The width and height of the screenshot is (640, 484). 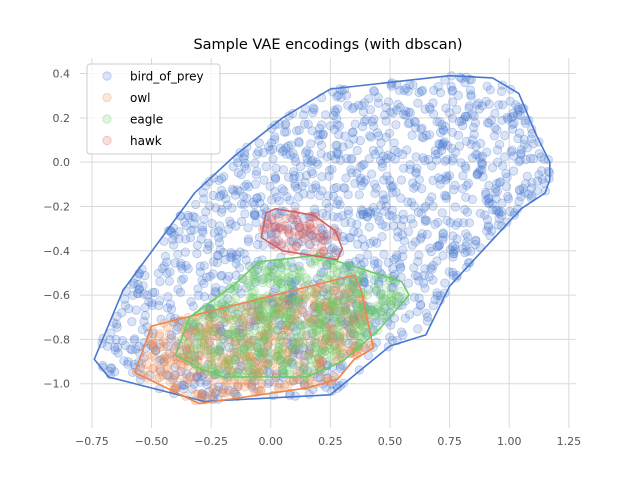 What do you see at coordinates (92, 441) in the screenshot?
I see `x-tick-label: −0.75` at bounding box center [92, 441].